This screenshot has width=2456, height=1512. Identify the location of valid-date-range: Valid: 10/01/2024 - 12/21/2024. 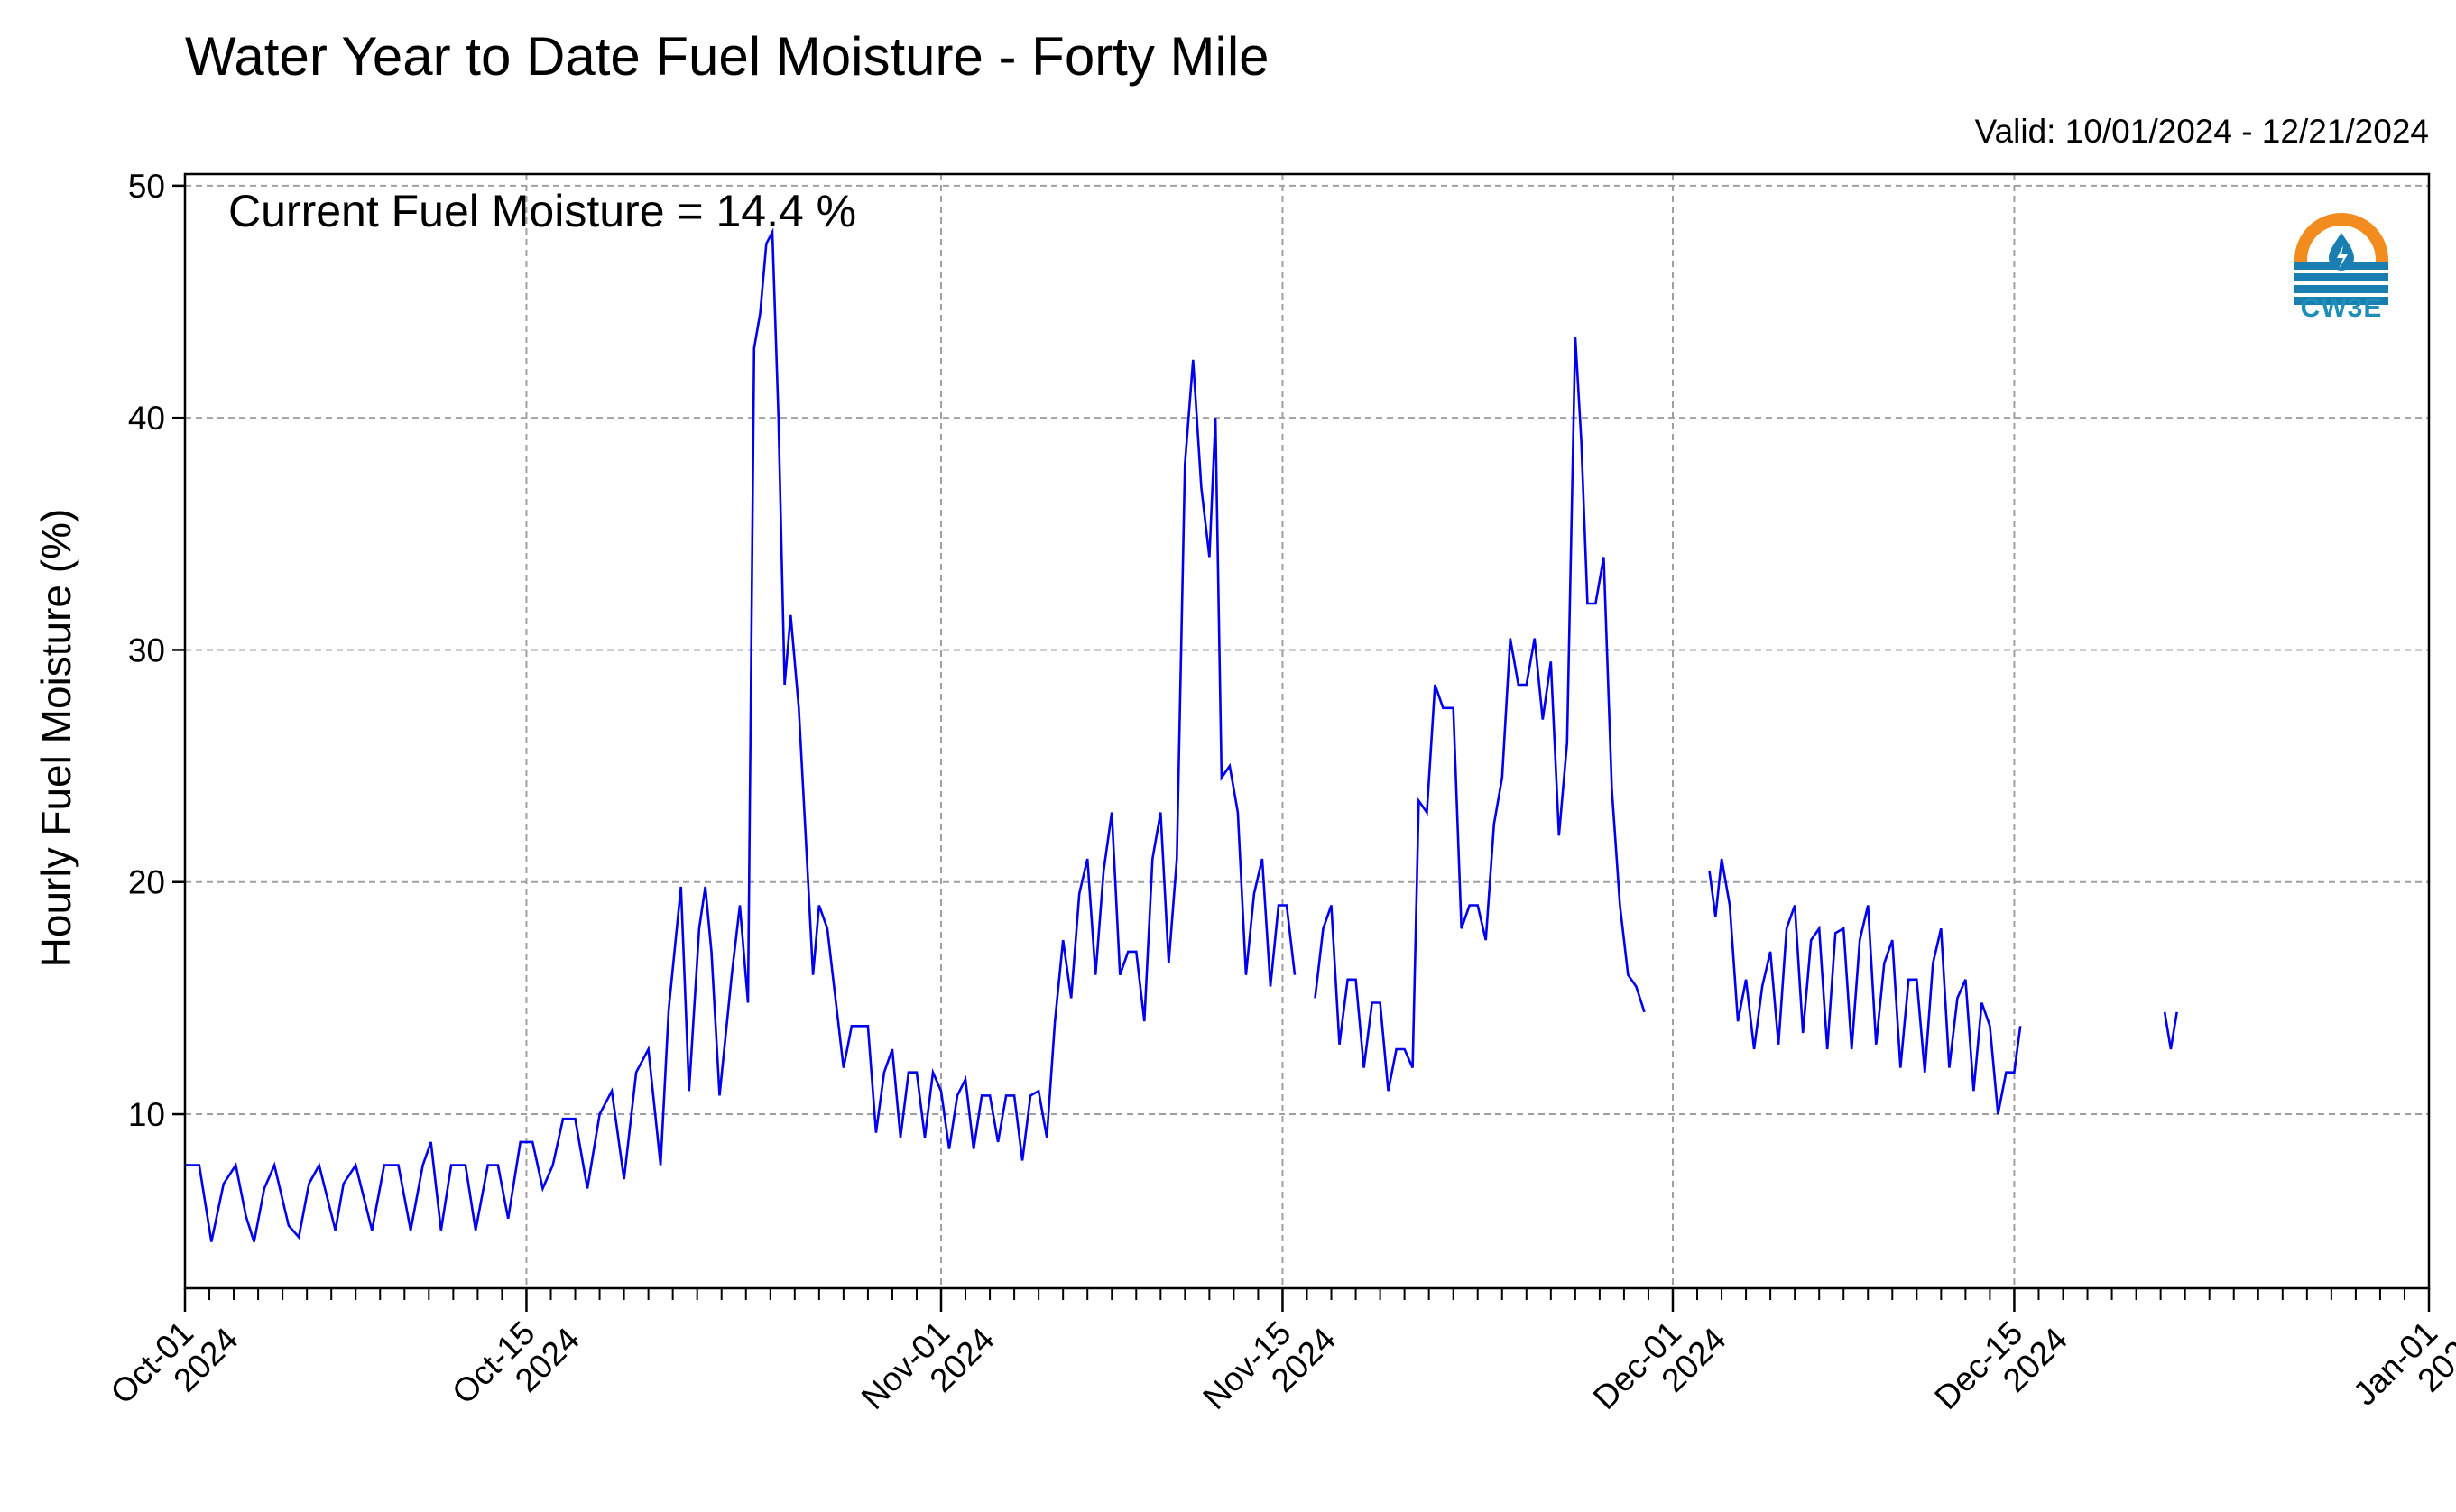
(2201, 131).